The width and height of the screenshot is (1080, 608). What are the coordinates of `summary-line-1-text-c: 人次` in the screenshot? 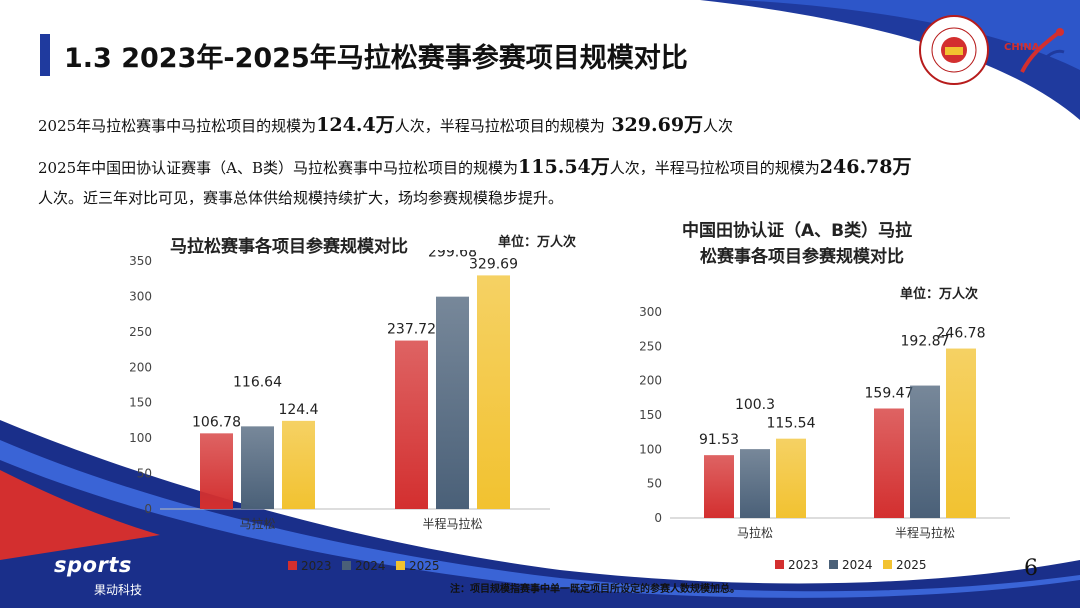 It's located at (718, 126).